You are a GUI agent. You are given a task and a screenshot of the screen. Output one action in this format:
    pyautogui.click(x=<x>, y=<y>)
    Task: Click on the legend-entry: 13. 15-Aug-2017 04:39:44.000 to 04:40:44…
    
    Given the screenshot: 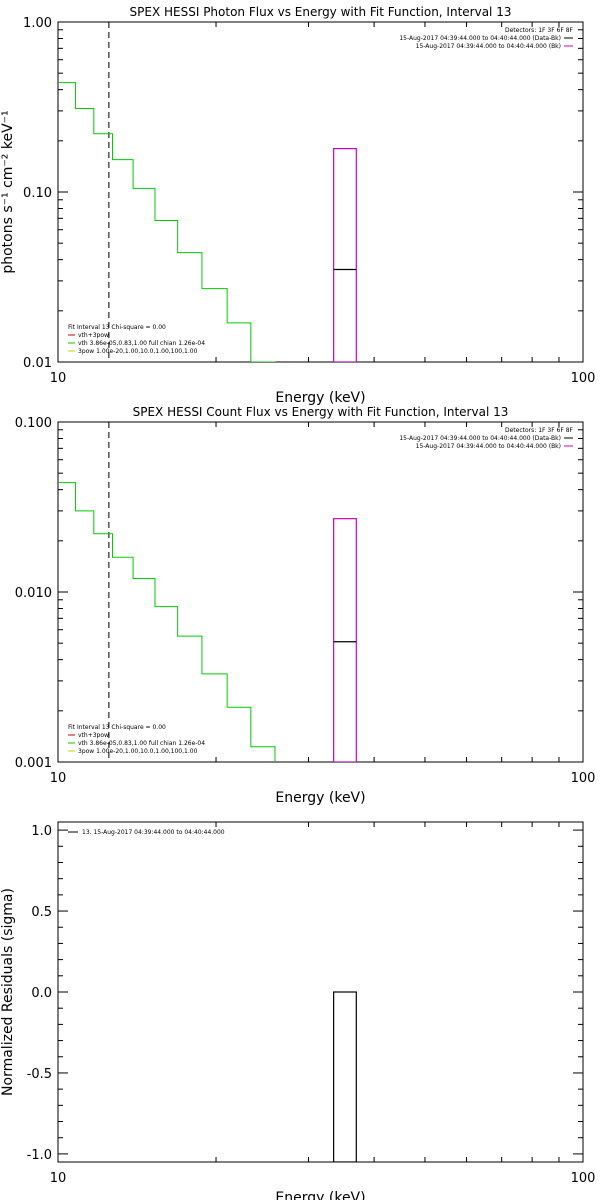 What is the action you would take?
    pyautogui.click(x=153, y=832)
    